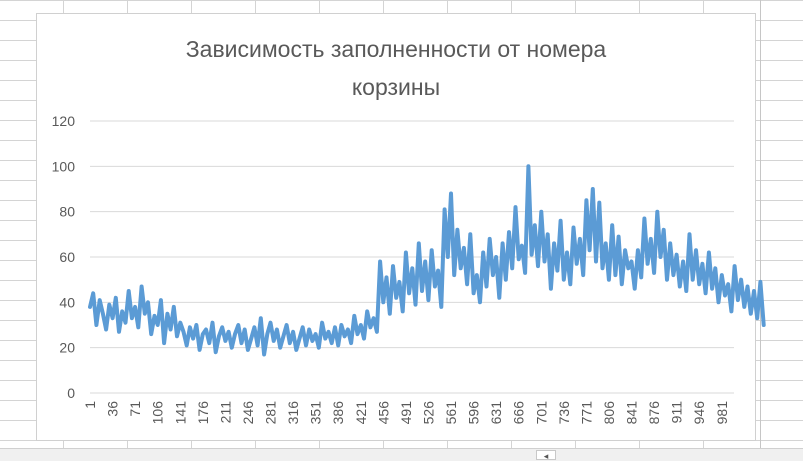 The image size is (803, 461). I want to click on chart-title-line-1: Зависимость заполненности от номера, so click(396, 49).